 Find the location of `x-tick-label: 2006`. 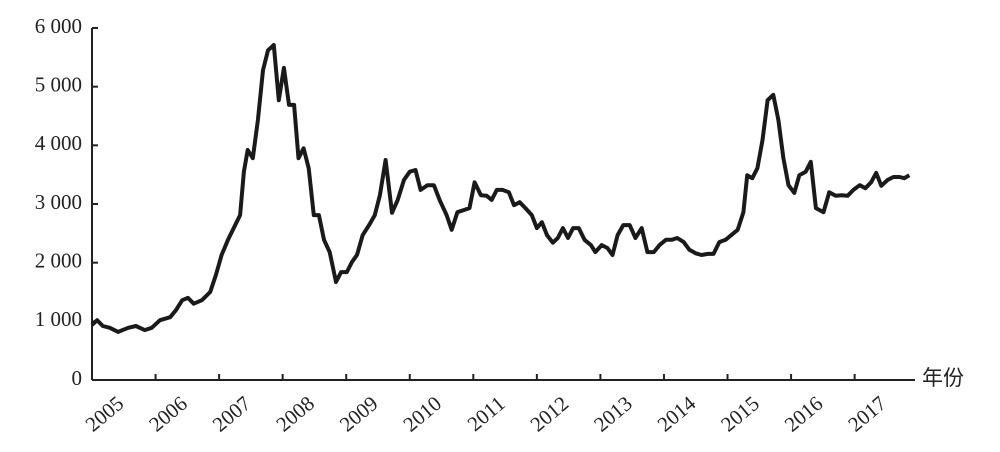

x-tick-label: 2006 is located at coordinates (168, 413).